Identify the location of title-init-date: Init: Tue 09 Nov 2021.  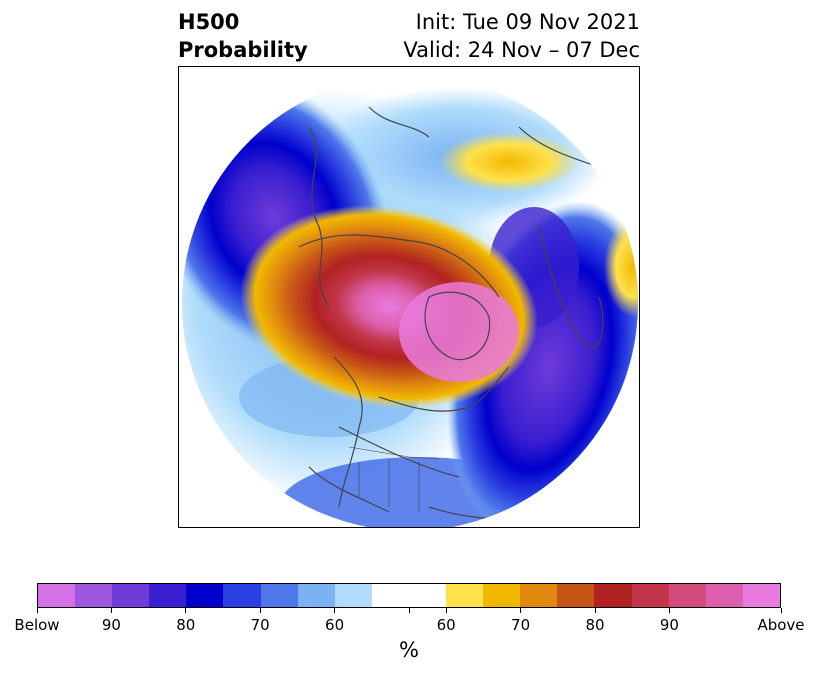
(527, 22).